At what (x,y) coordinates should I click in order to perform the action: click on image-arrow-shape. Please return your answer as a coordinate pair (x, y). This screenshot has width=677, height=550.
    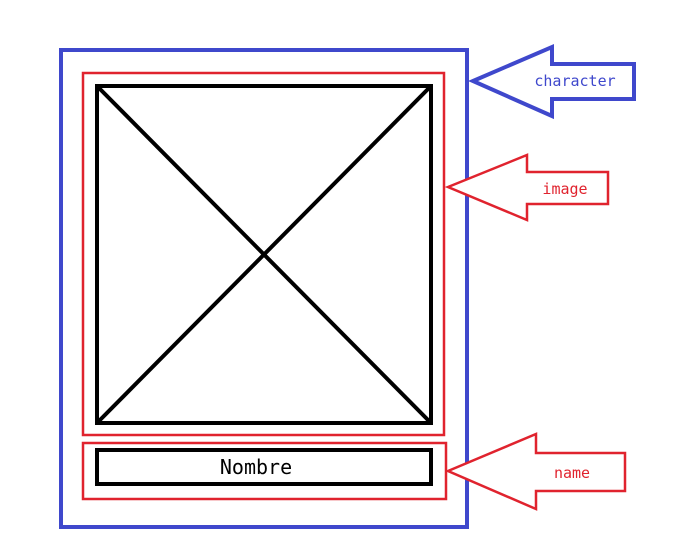
    Looking at the image, I should click on (527, 187).